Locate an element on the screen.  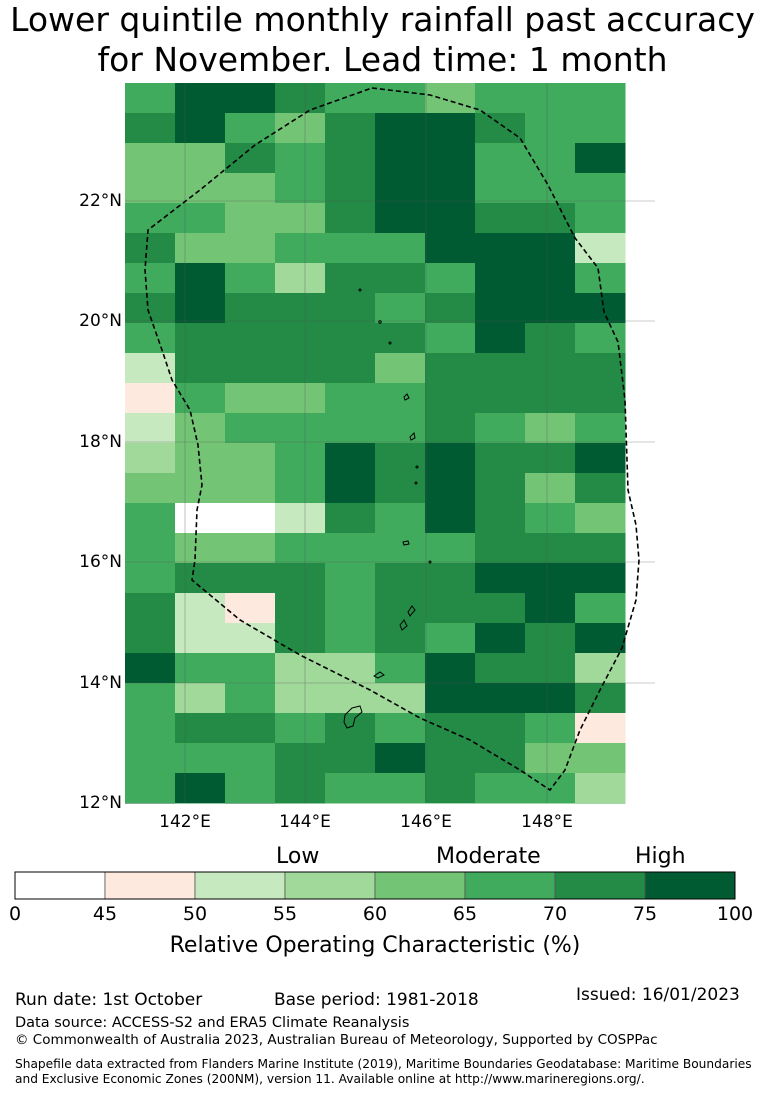
legend-category-low: Low is located at coordinates (298, 856).